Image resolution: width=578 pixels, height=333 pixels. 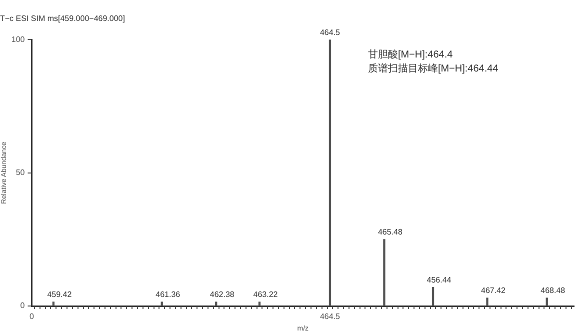 What do you see at coordinates (553, 291) in the screenshot?
I see `annotation: 468.48` at bounding box center [553, 291].